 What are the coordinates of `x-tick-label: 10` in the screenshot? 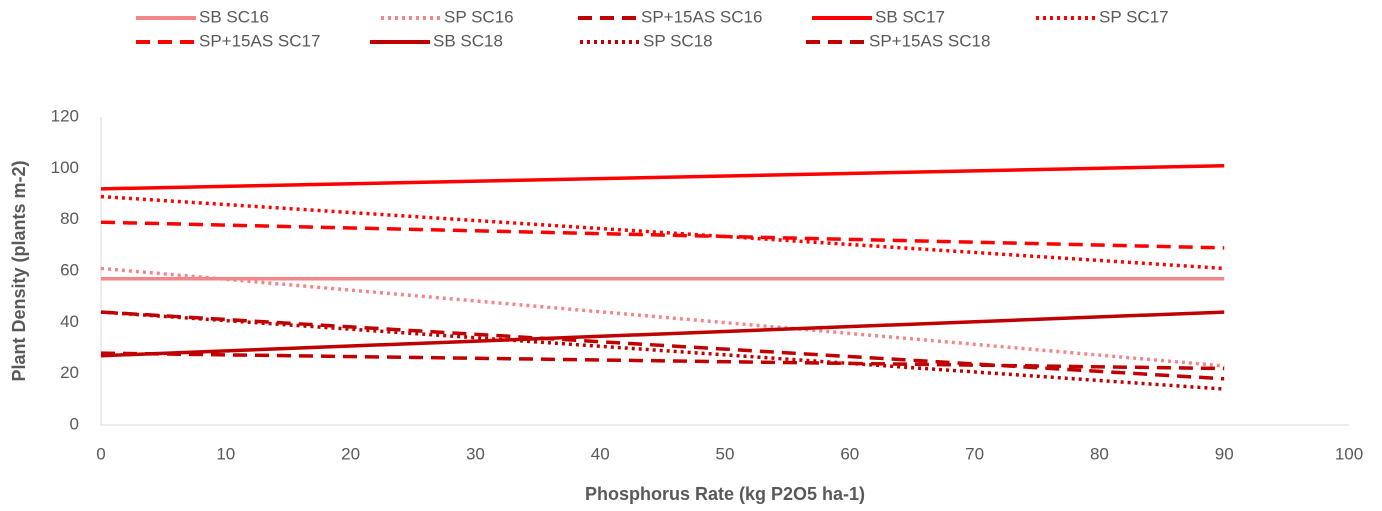 It's located at (225, 453).